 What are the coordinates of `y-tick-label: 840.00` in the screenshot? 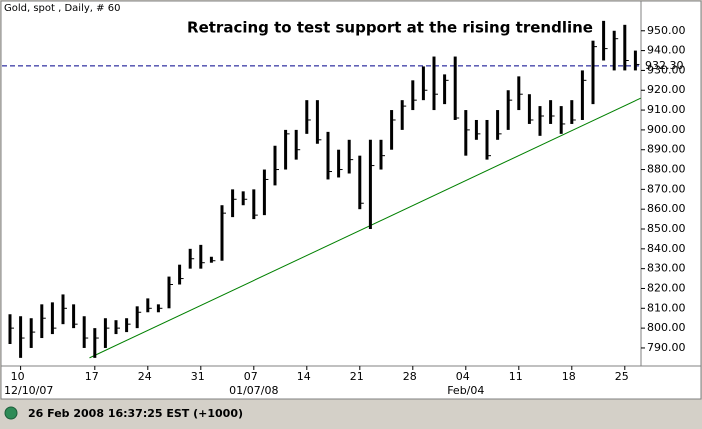 It's located at (666, 248).